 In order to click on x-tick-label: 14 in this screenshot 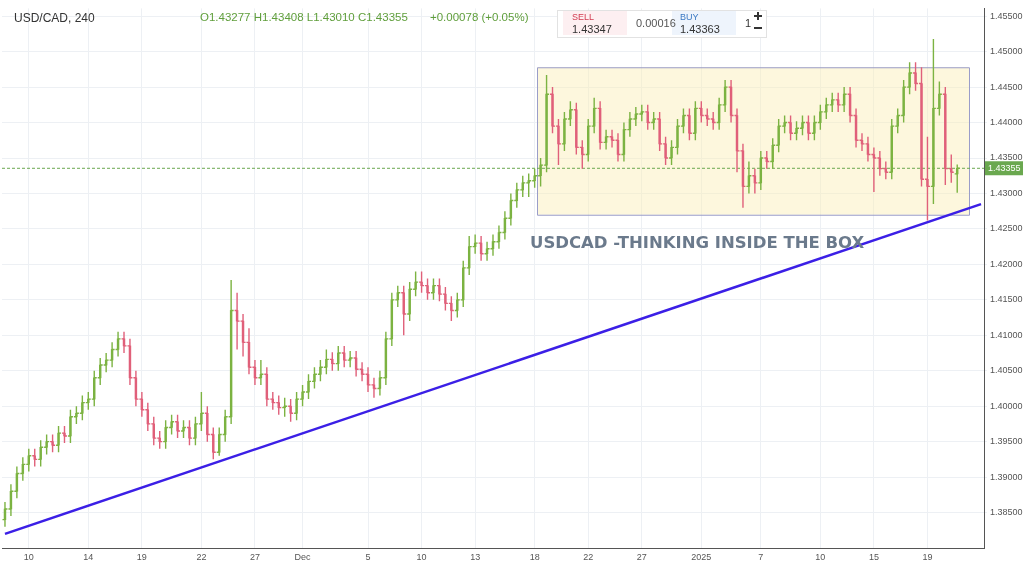, I will do `click(88, 556)`.